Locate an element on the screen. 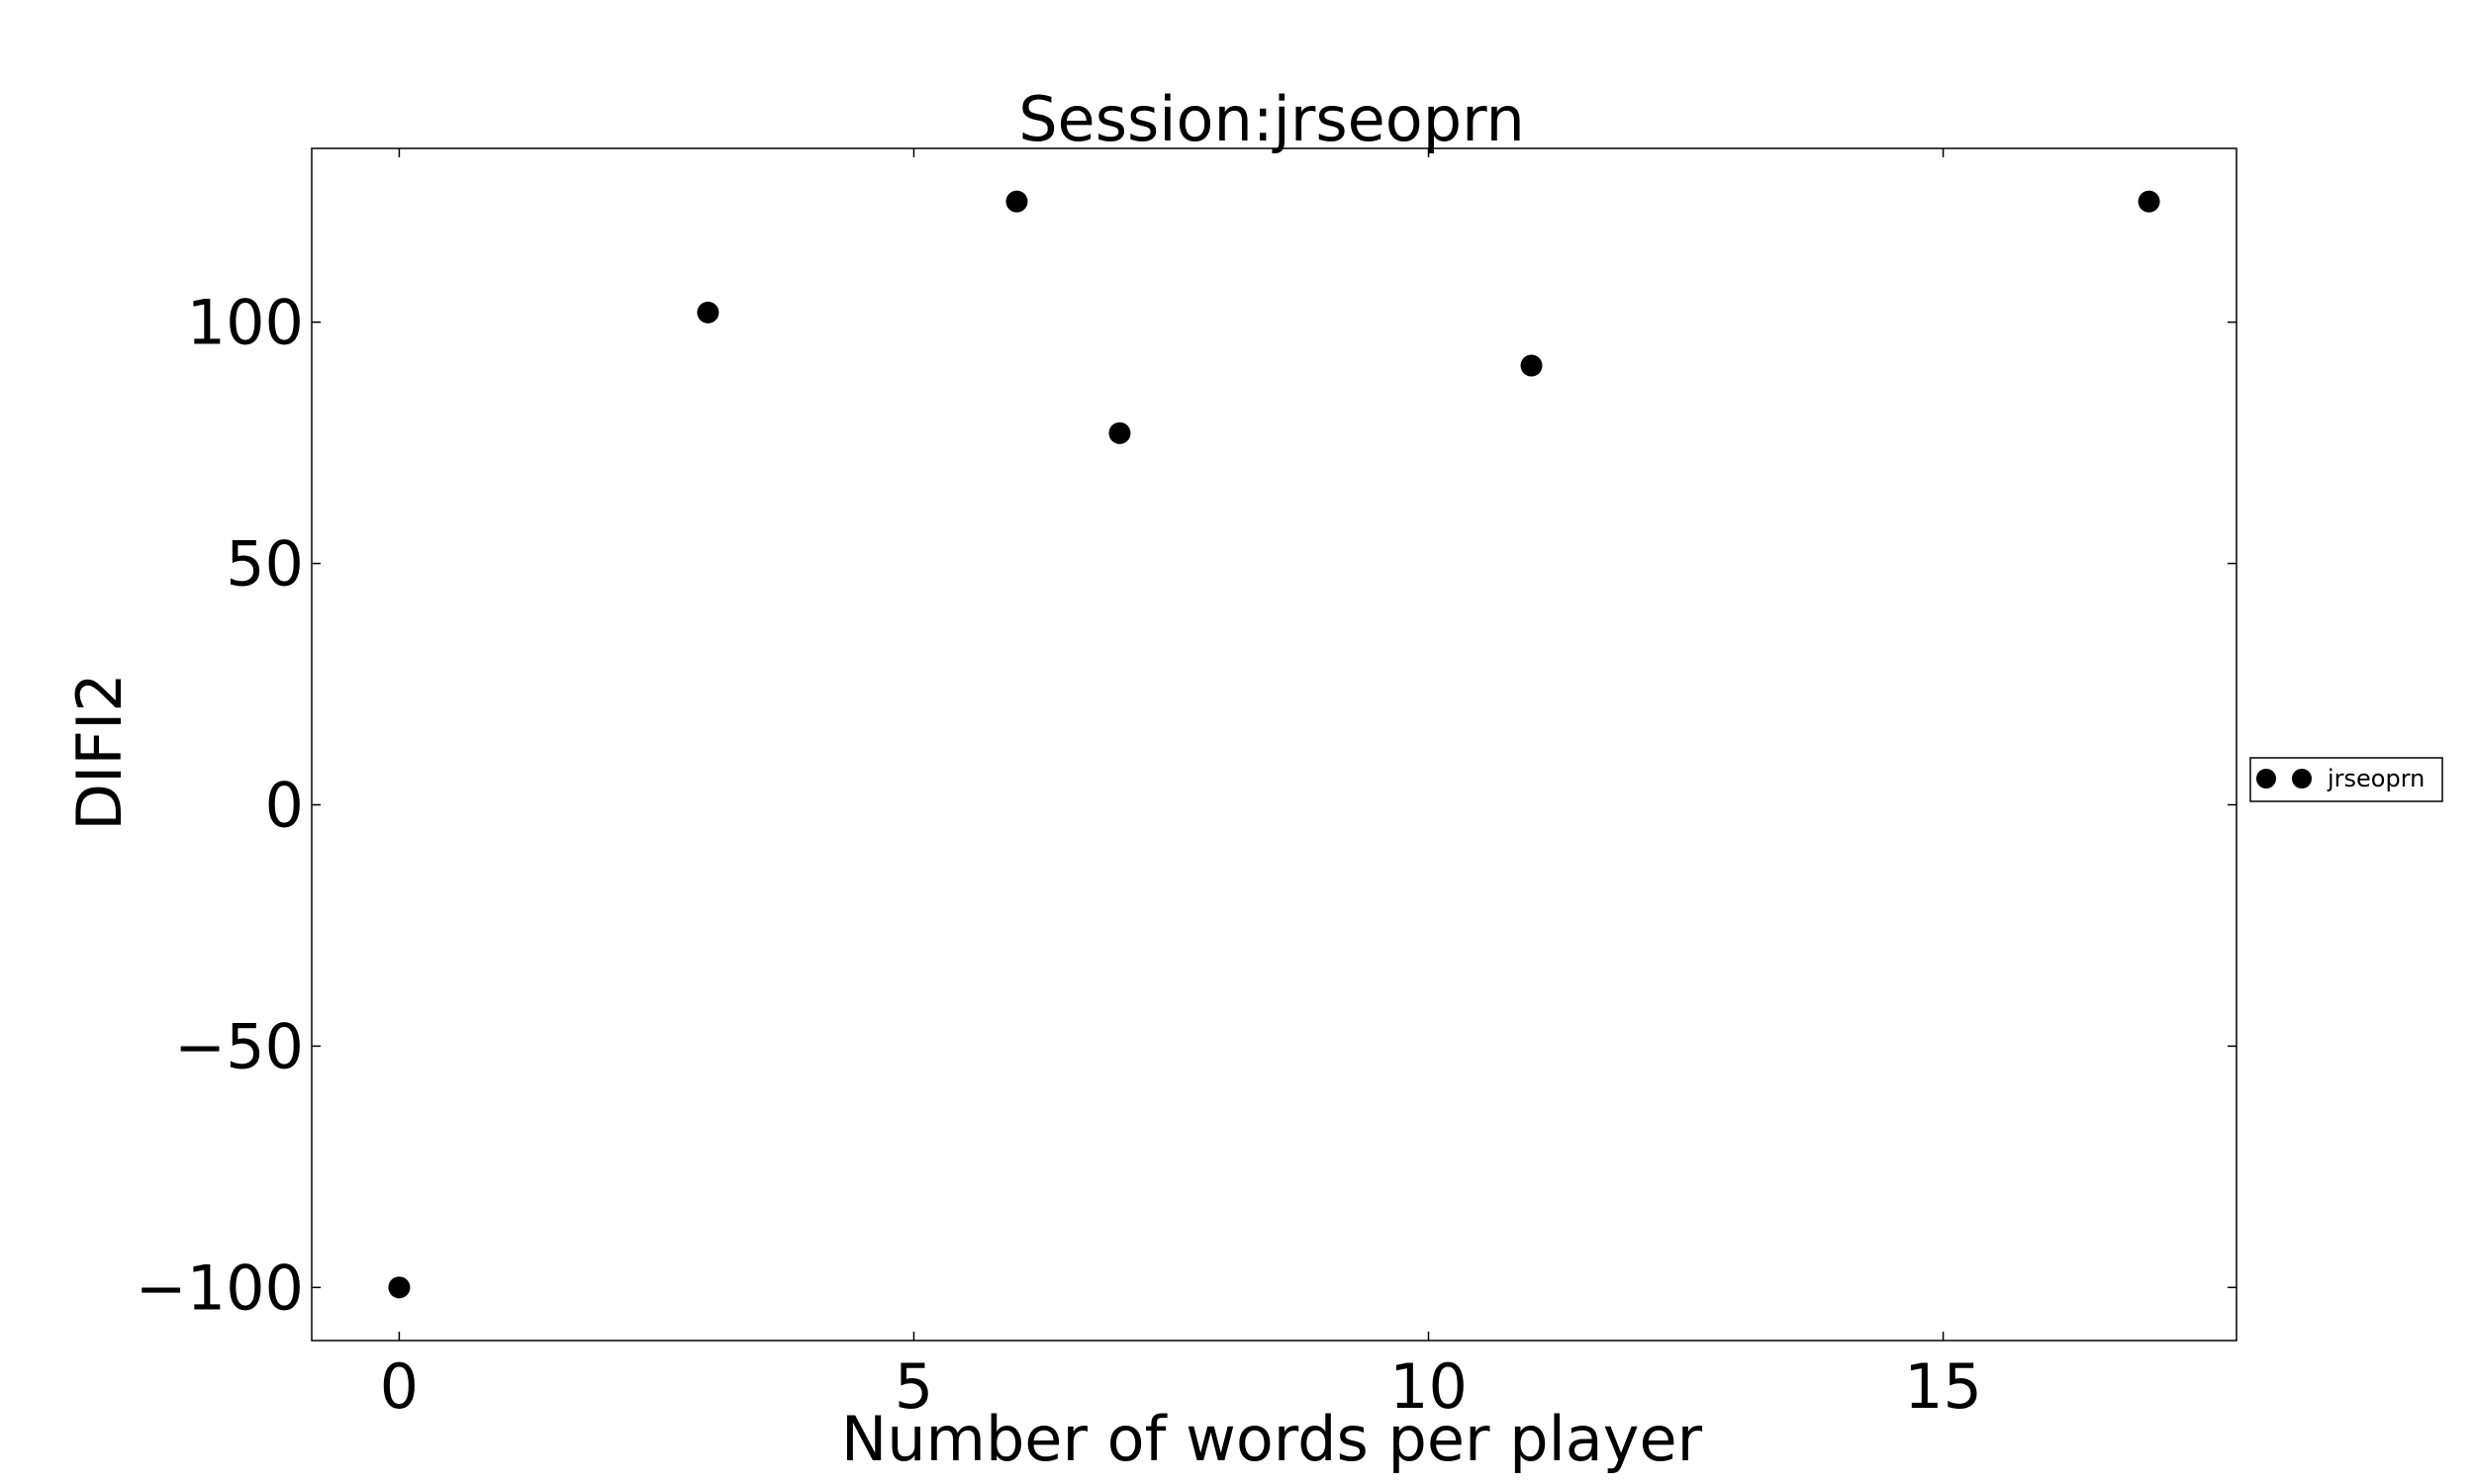 The width and height of the screenshot is (2474, 1484). y-axis-label: DIFI2 is located at coordinates (100, 751).